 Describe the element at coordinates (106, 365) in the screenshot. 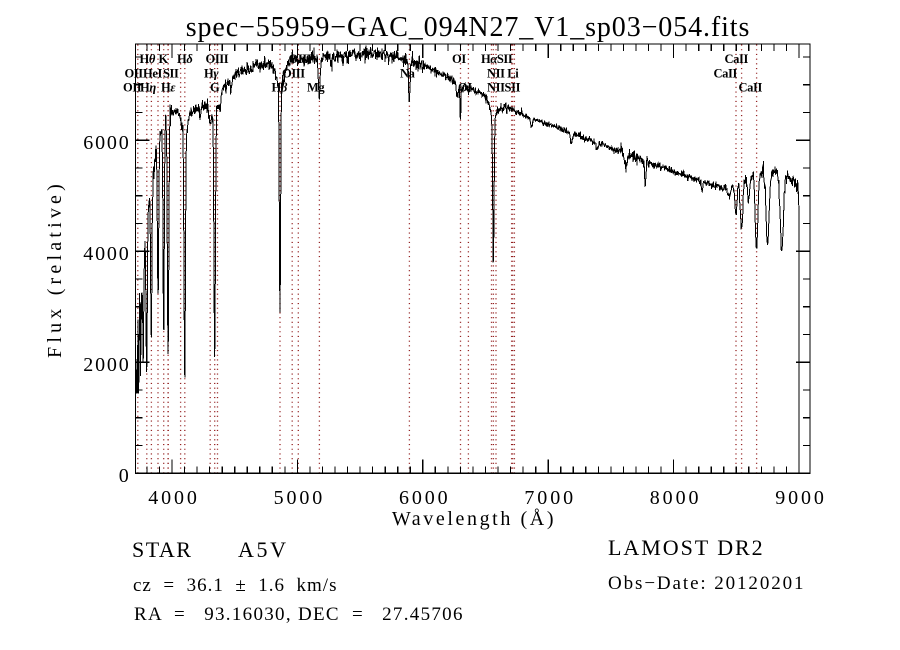

I see `svg-text: 2000` at that location.